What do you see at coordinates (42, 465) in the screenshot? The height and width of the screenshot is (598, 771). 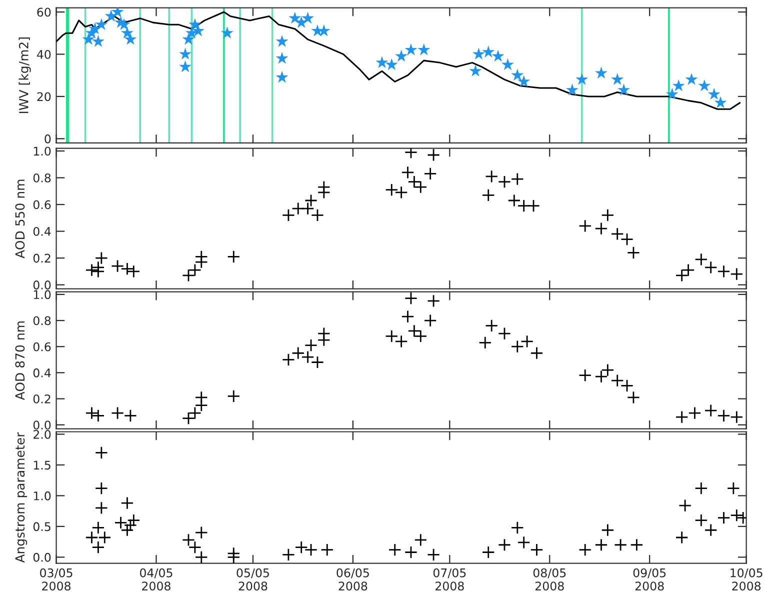 I see `y-tick-label: 1.5` at bounding box center [42, 465].